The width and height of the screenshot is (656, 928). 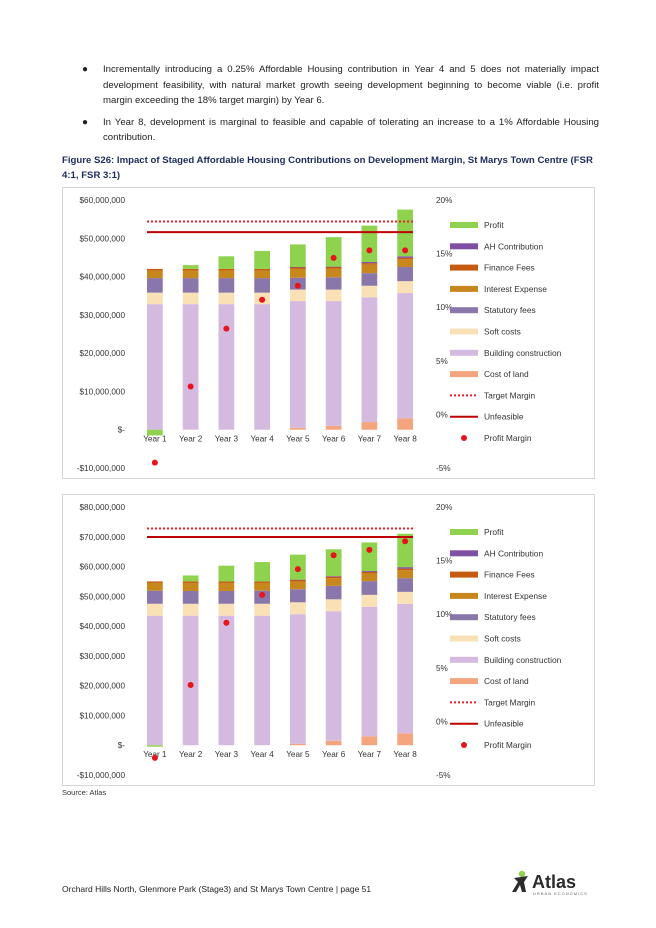 I want to click on y-axis-tick-label: -$10,000,000, so click(x=101, y=468).